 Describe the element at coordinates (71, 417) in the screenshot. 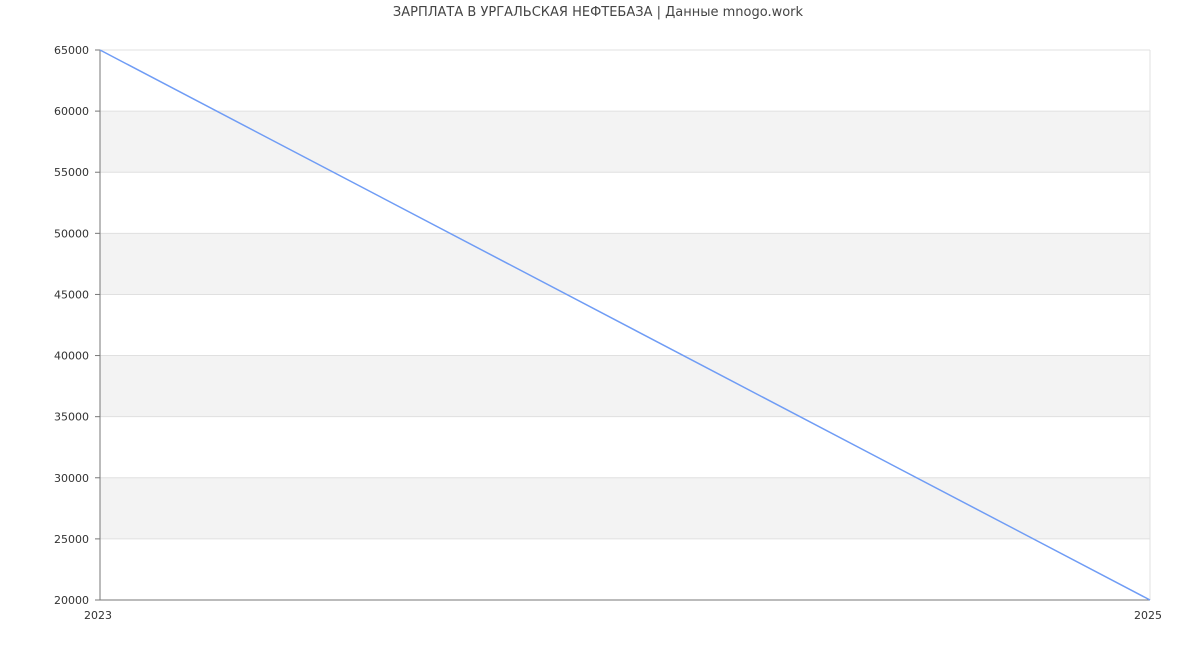

I see `y-tick-label: 35000` at that location.